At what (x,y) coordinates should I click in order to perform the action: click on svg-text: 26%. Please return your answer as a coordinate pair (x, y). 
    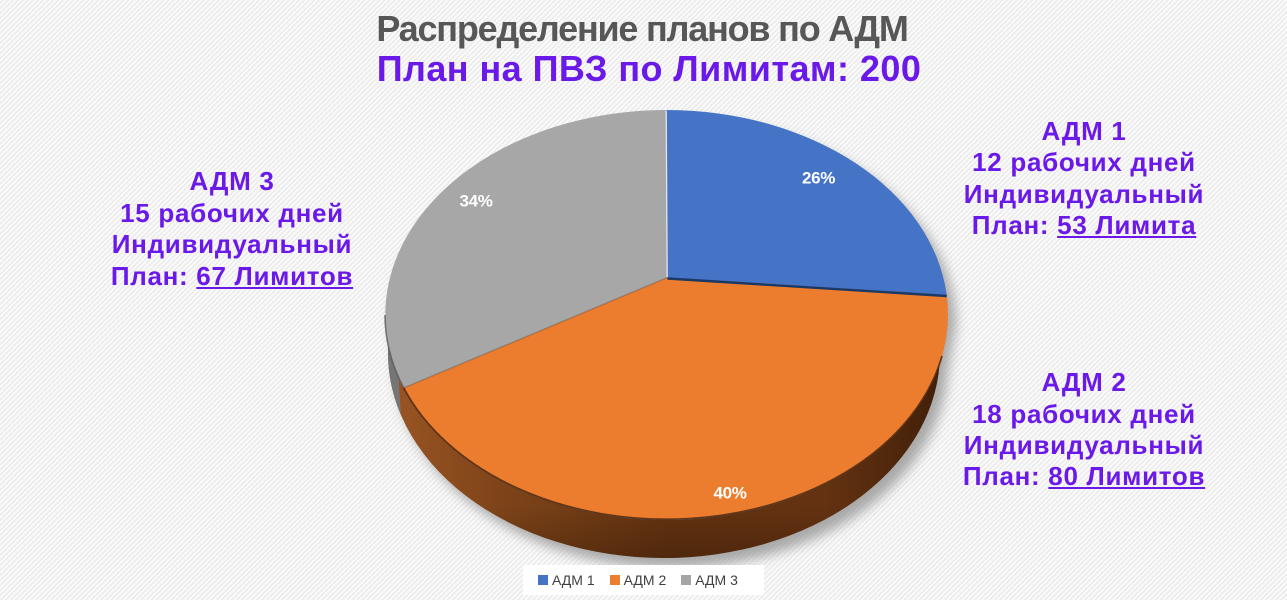
    Looking at the image, I should click on (818, 178).